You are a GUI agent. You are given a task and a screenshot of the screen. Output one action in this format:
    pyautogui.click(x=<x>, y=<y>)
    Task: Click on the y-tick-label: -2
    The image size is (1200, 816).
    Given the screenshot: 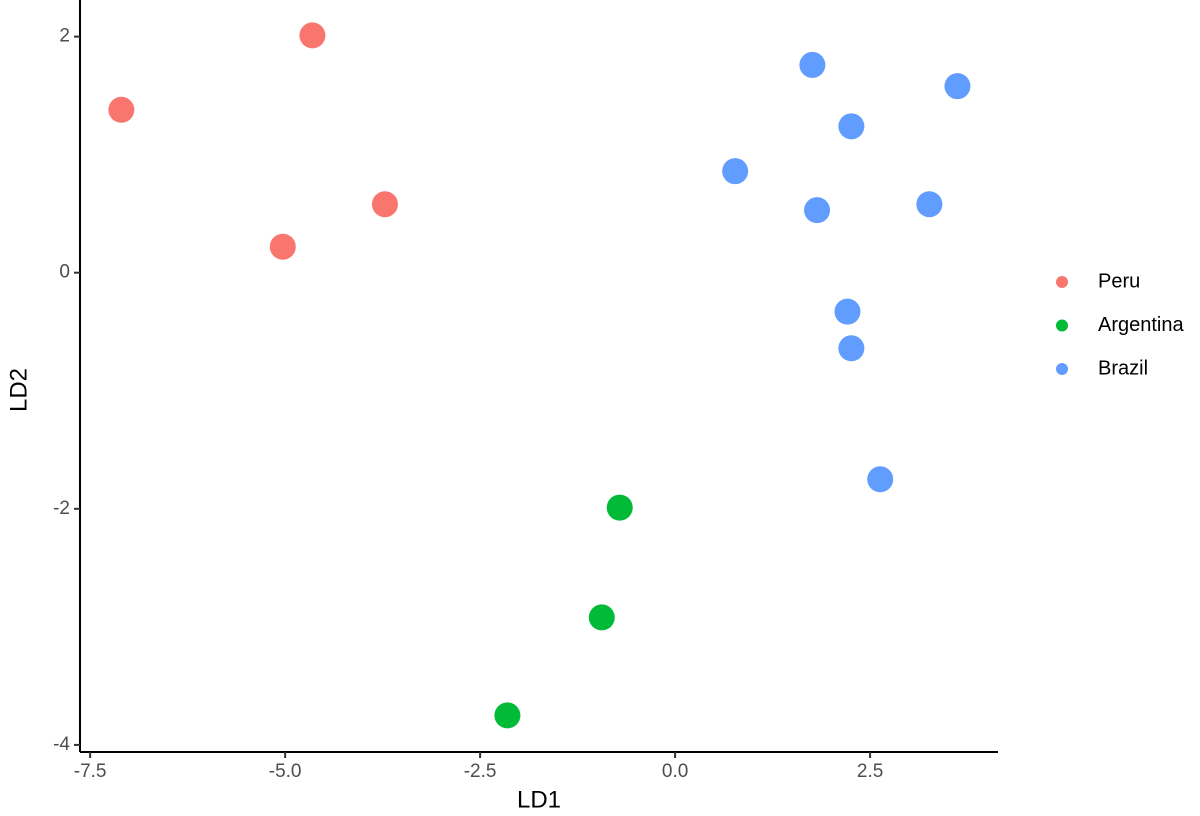 What is the action you would take?
    pyautogui.click(x=61, y=508)
    